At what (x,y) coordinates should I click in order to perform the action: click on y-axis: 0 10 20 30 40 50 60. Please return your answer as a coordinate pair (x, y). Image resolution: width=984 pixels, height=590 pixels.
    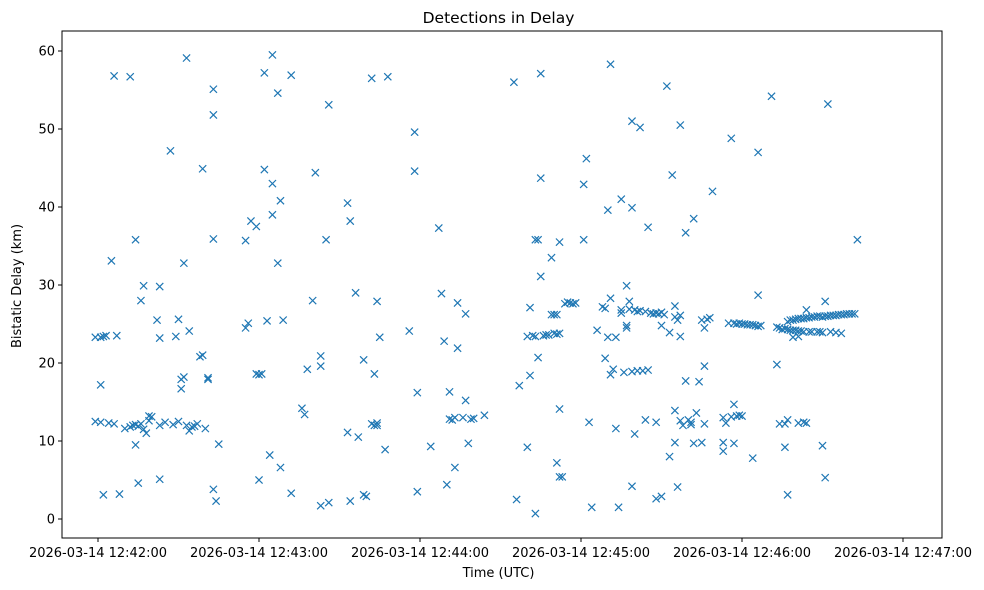
    Looking at the image, I should click on (50, 286).